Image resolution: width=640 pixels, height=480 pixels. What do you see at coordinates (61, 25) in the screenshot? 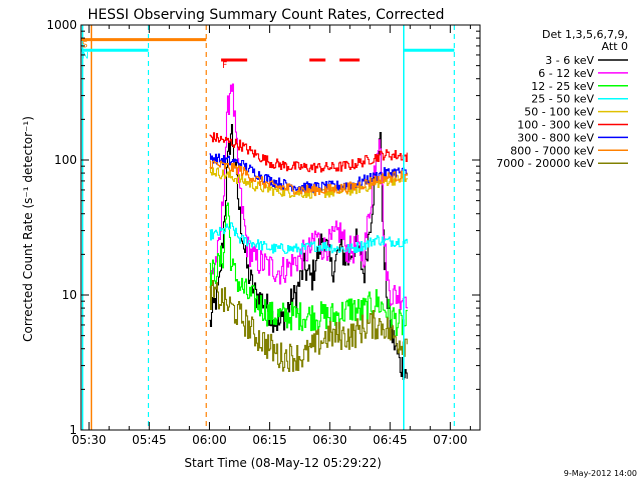
I see `y-tick-label-3: 1000` at bounding box center [61, 25].